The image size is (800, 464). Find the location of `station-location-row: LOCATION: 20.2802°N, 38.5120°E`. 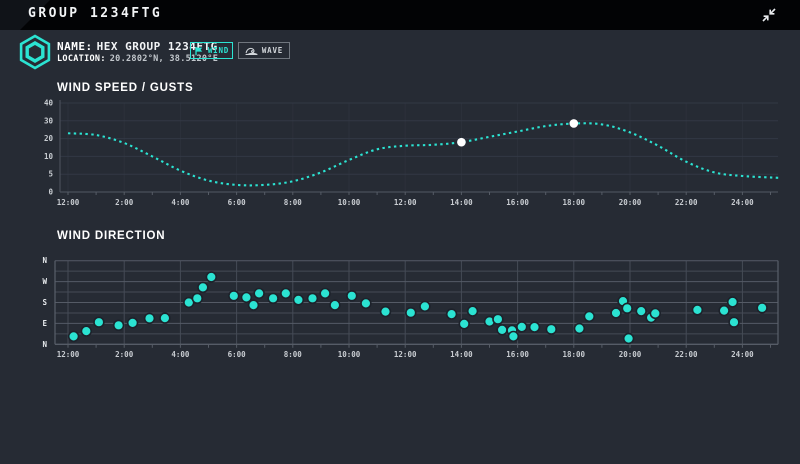

station-location-row: LOCATION: 20.2802°N, 38.5120°E is located at coordinates (137, 59).